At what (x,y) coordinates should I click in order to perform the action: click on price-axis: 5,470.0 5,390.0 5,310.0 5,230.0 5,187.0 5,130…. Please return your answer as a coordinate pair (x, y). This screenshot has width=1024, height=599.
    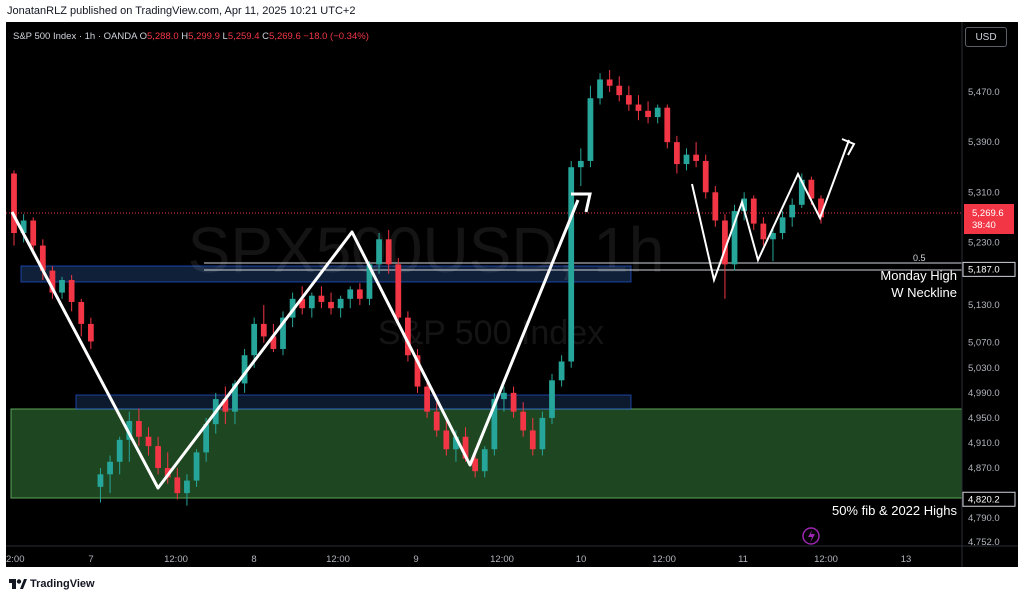
    Looking at the image, I should click on (989, 317).